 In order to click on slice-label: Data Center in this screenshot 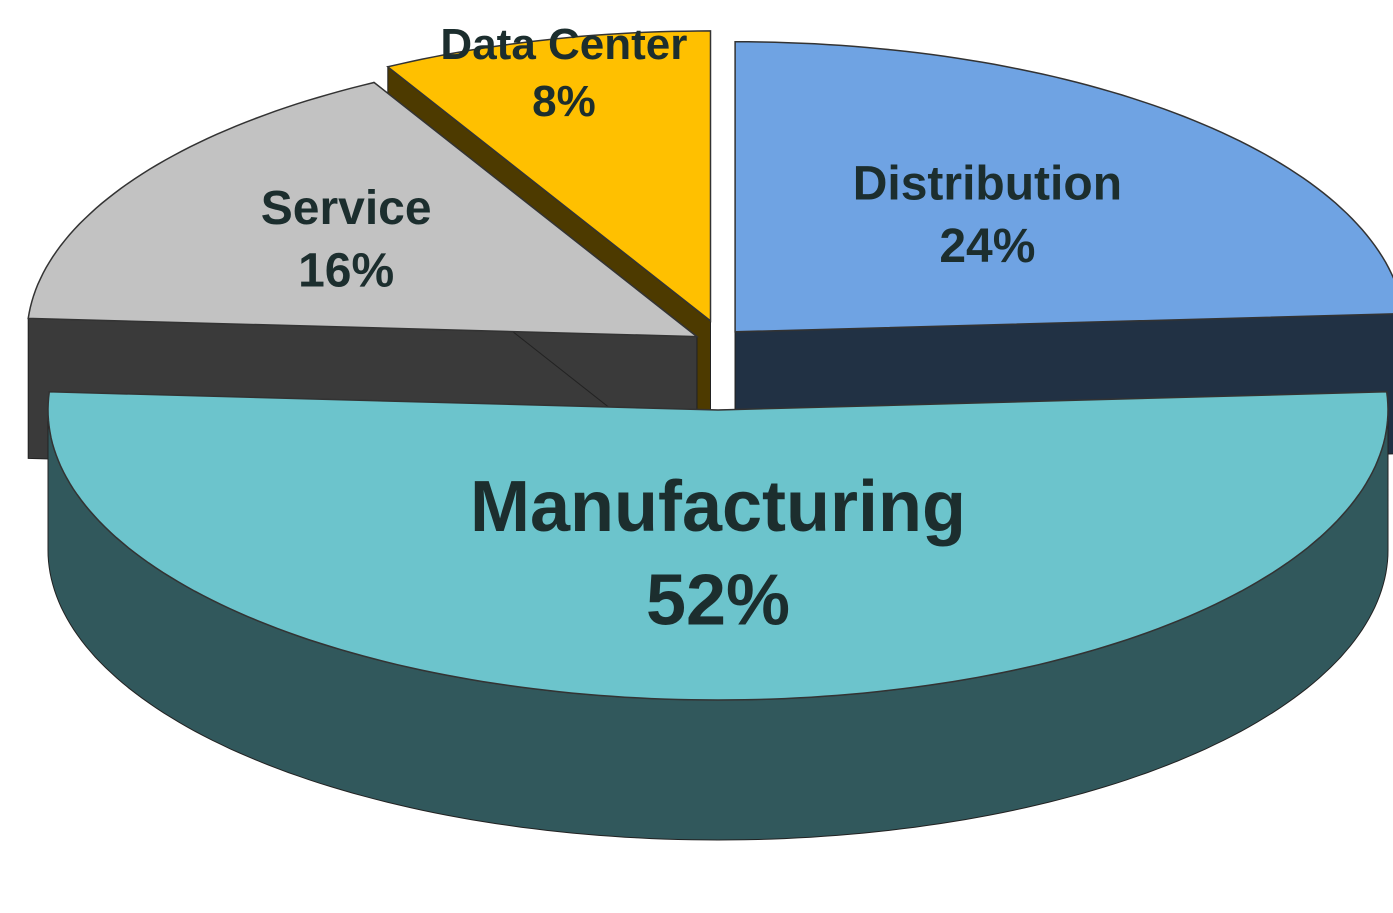, I will do `click(563, 44)`.